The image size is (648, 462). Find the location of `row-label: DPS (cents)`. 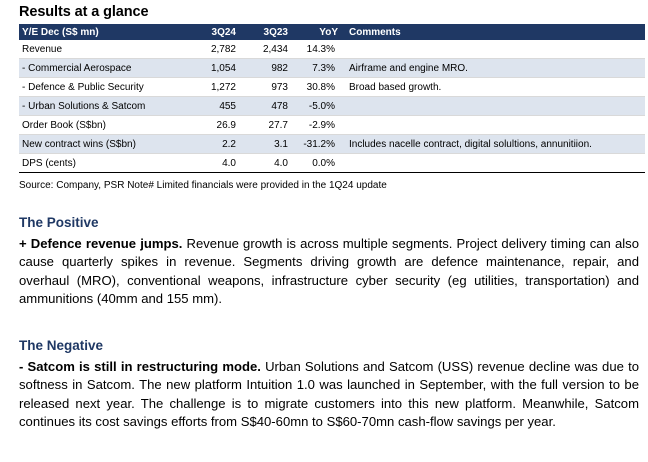

row-label: DPS (cents) is located at coordinates (103, 163).